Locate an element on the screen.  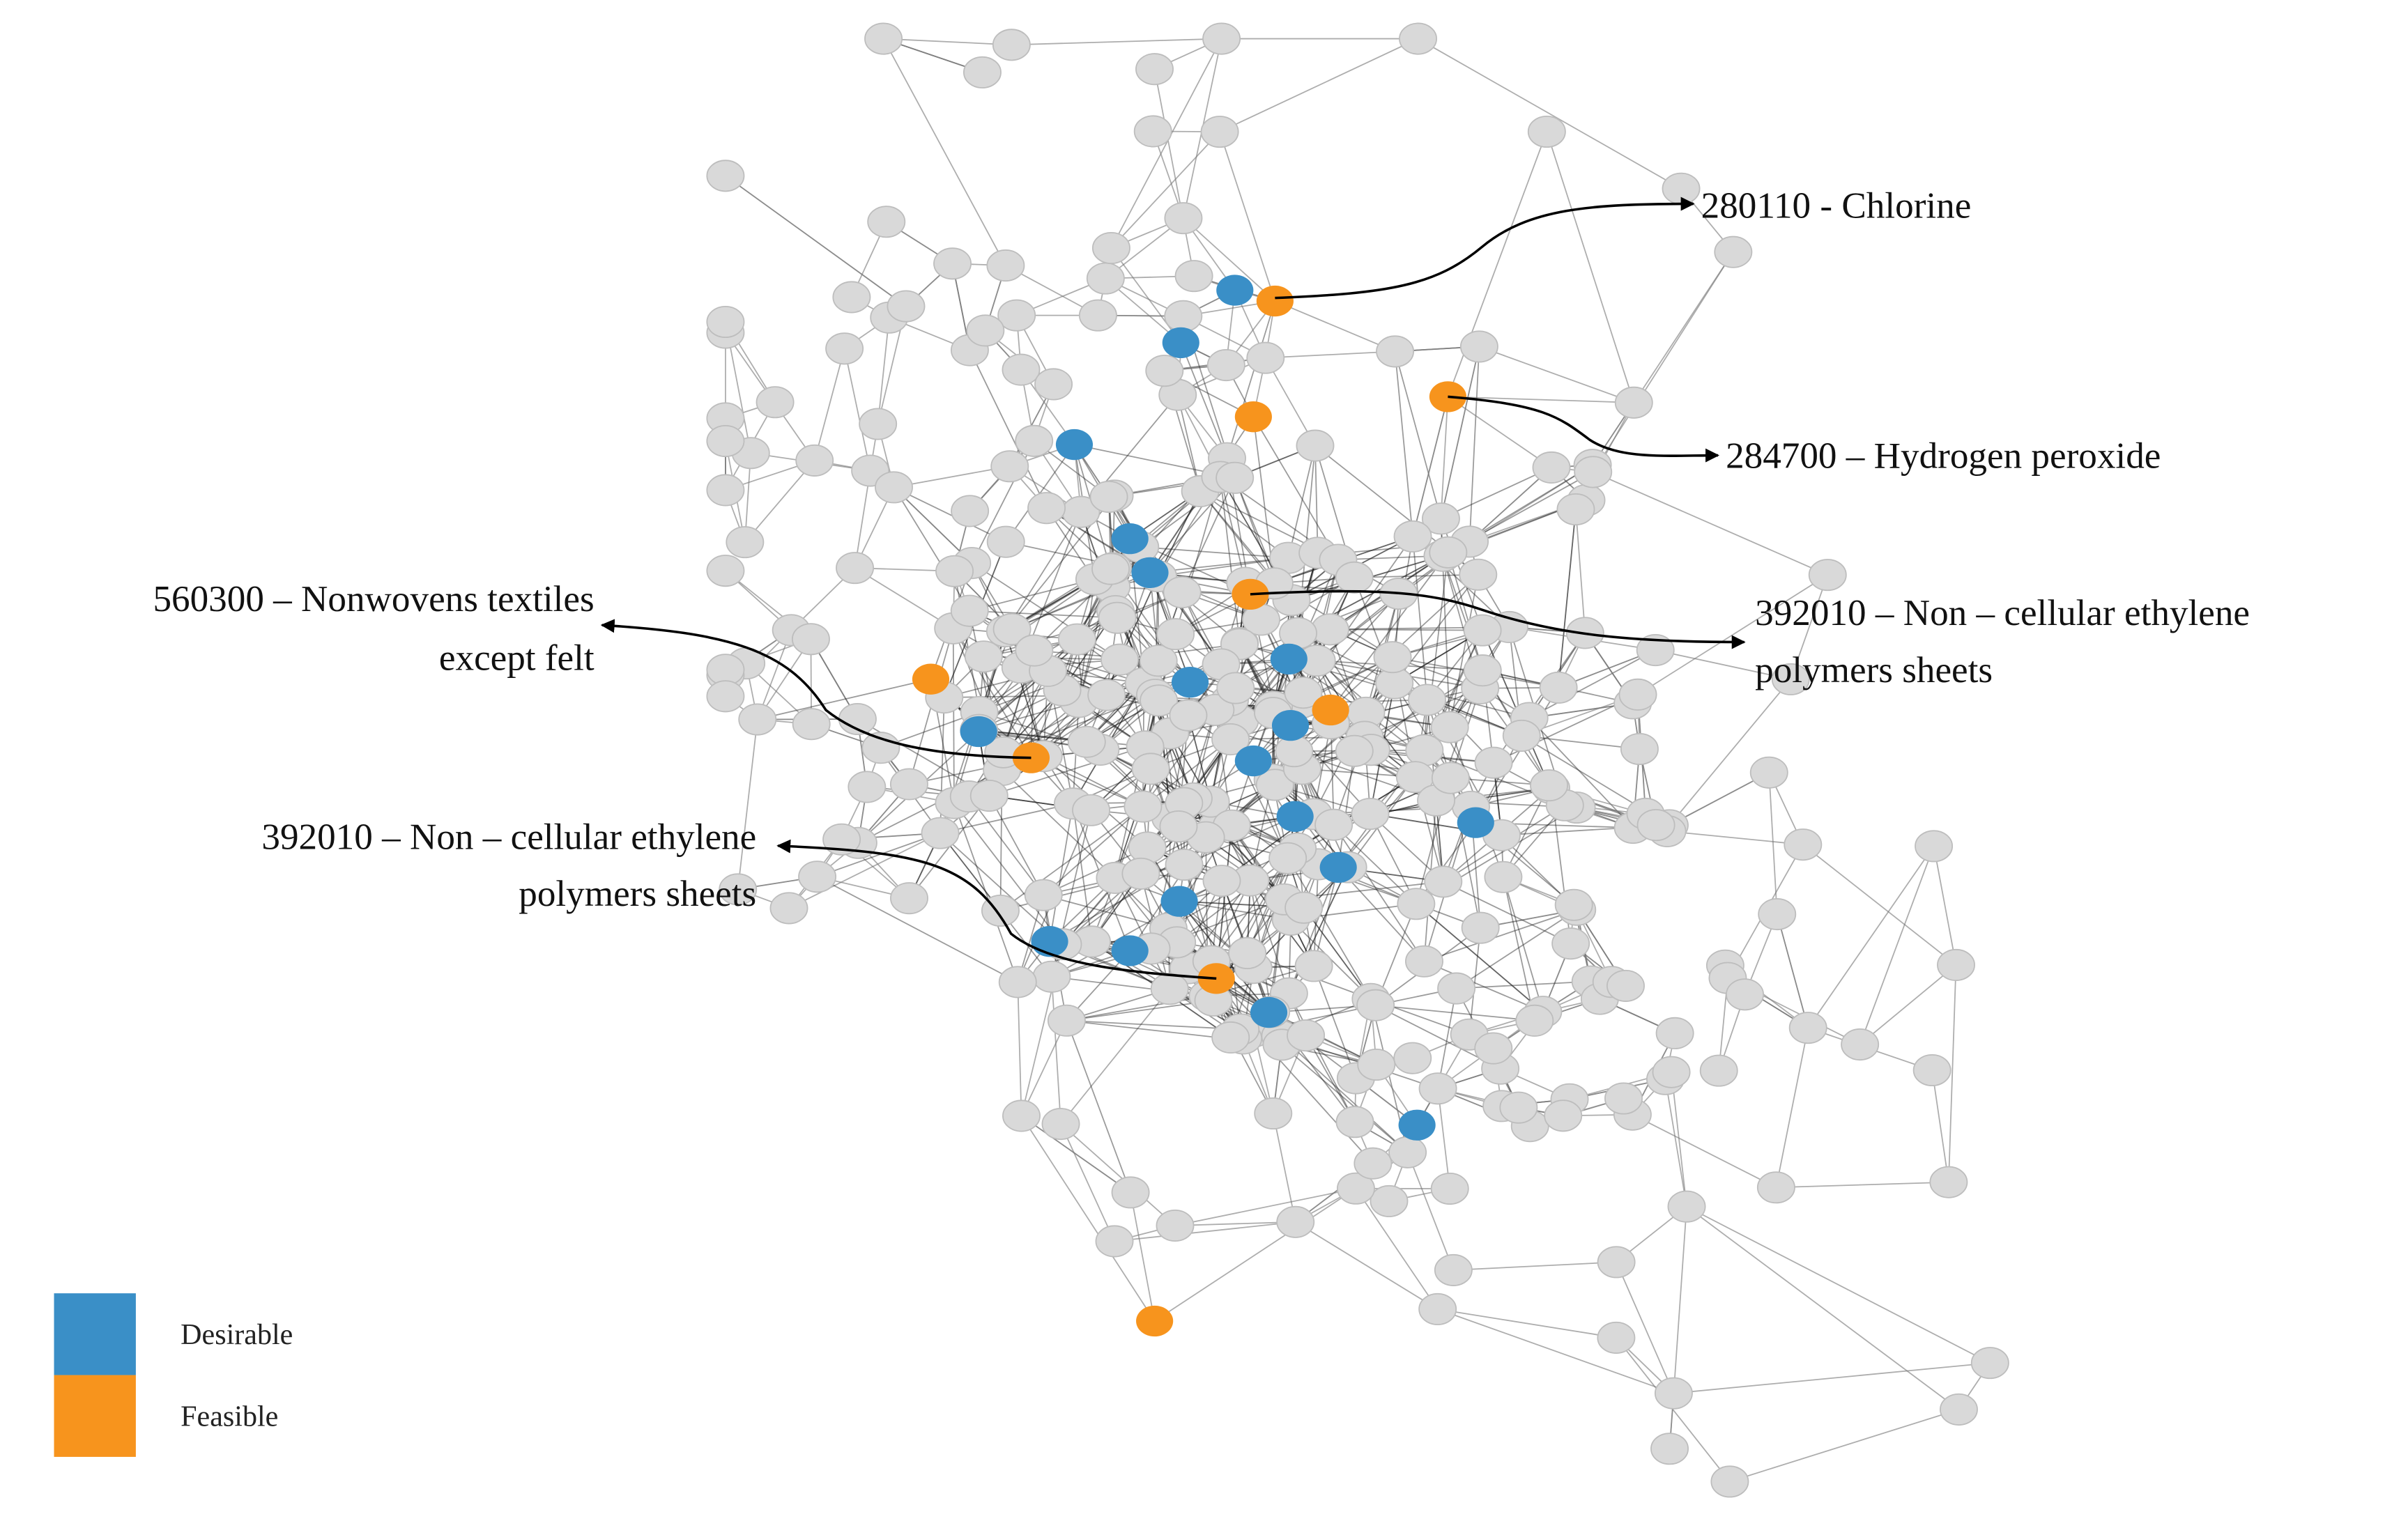
arrow is located at coordinates (996, 909).